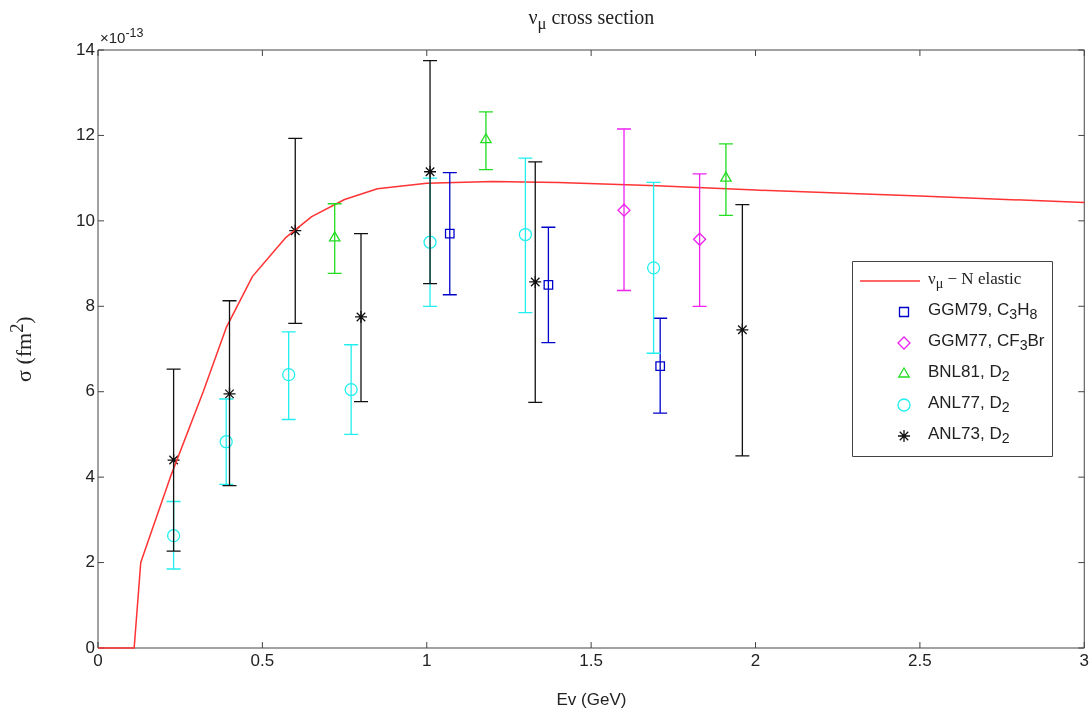 This screenshot has width=1092, height=719. What do you see at coordinates (983, 311) in the screenshot?
I see `legend-label: GGM79, C$_{3}$H$_{8}$` at bounding box center [983, 311].